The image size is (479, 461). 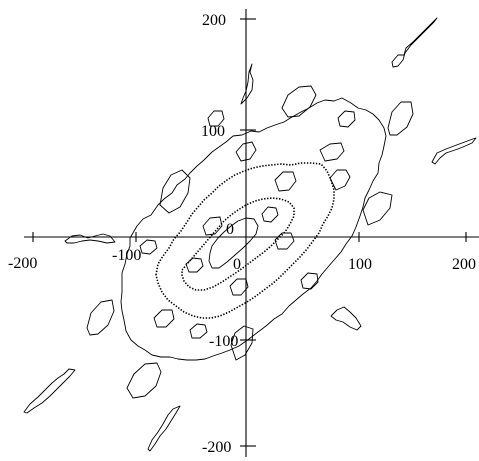 I want to click on fragment-top, so click(x=247, y=84).